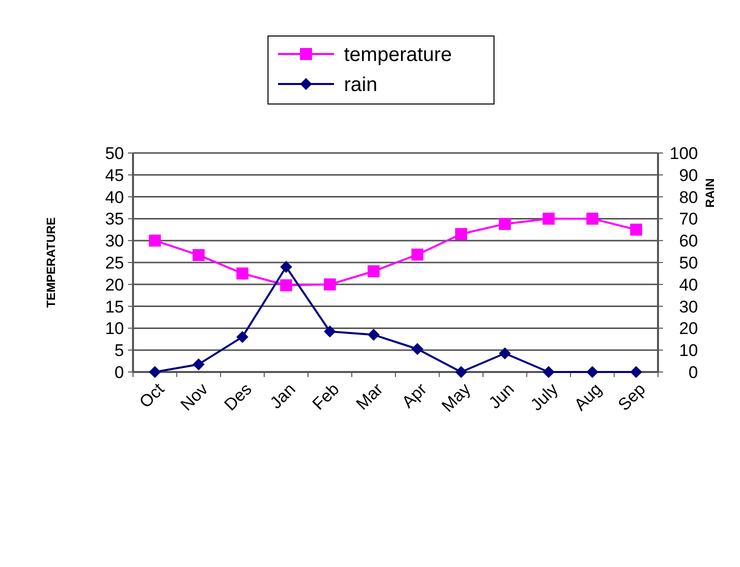 The image size is (740, 567). I want to click on y2-tick-label: 100, so click(684, 153).